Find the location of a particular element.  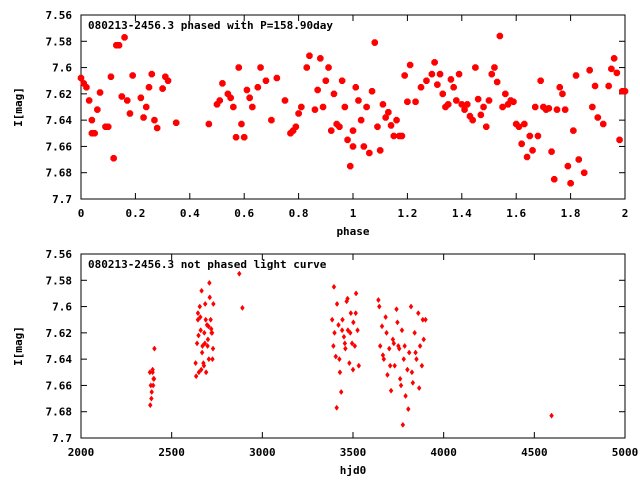

y-tick-label: 7.64 is located at coordinates (59, 359).